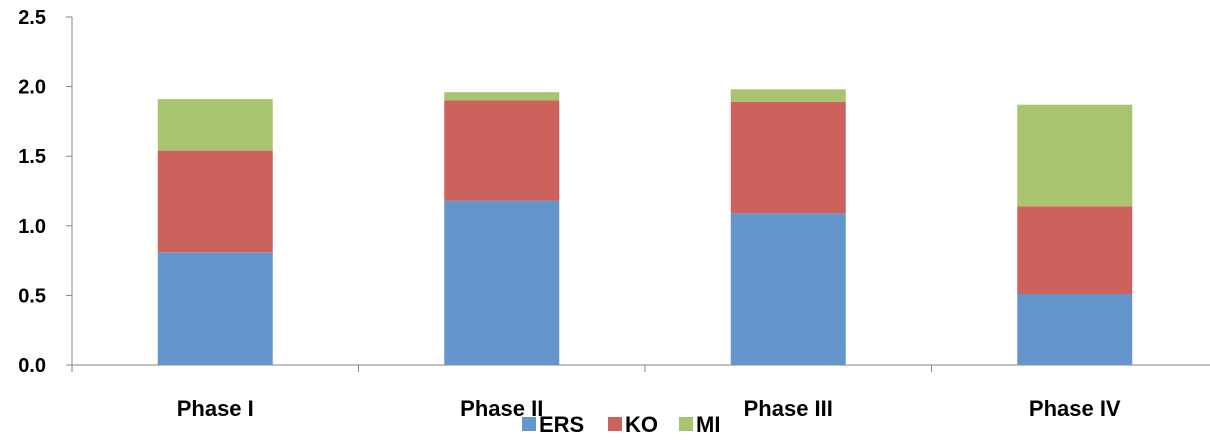 Image resolution: width=1210 pixels, height=440 pixels. What do you see at coordinates (788, 408) in the screenshot?
I see `x-category-label: Phase III` at bounding box center [788, 408].